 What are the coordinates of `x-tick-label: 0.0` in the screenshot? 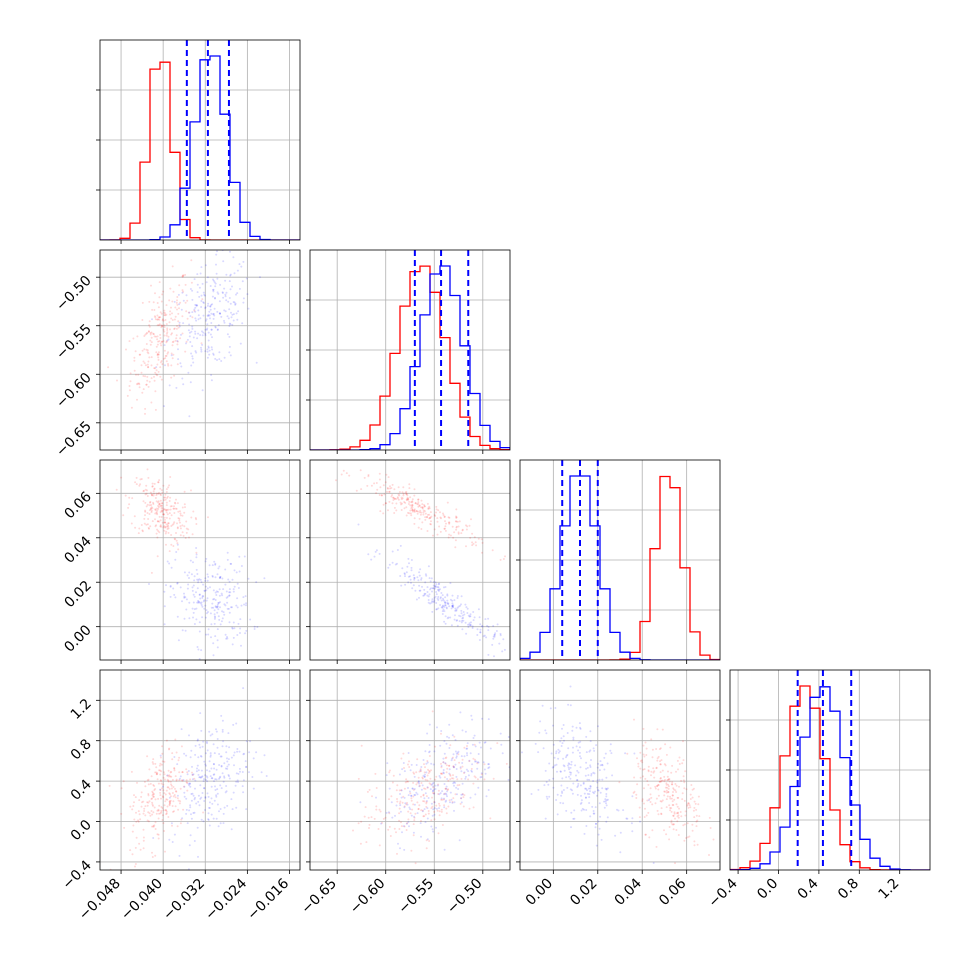 It's located at (767, 889).